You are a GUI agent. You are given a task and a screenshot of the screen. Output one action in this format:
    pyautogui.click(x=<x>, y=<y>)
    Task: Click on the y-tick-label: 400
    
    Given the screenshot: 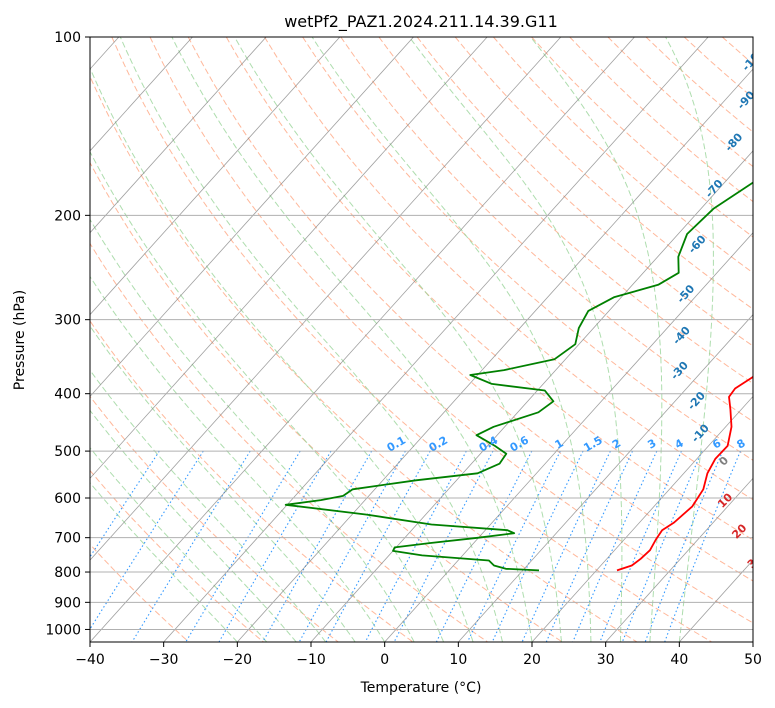 What is the action you would take?
    pyautogui.click(x=67, y=395)
    